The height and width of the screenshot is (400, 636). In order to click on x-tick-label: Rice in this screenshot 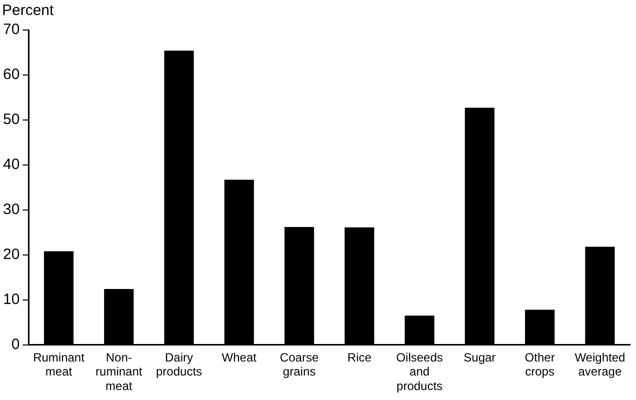, I will do `click(359, 357)`.